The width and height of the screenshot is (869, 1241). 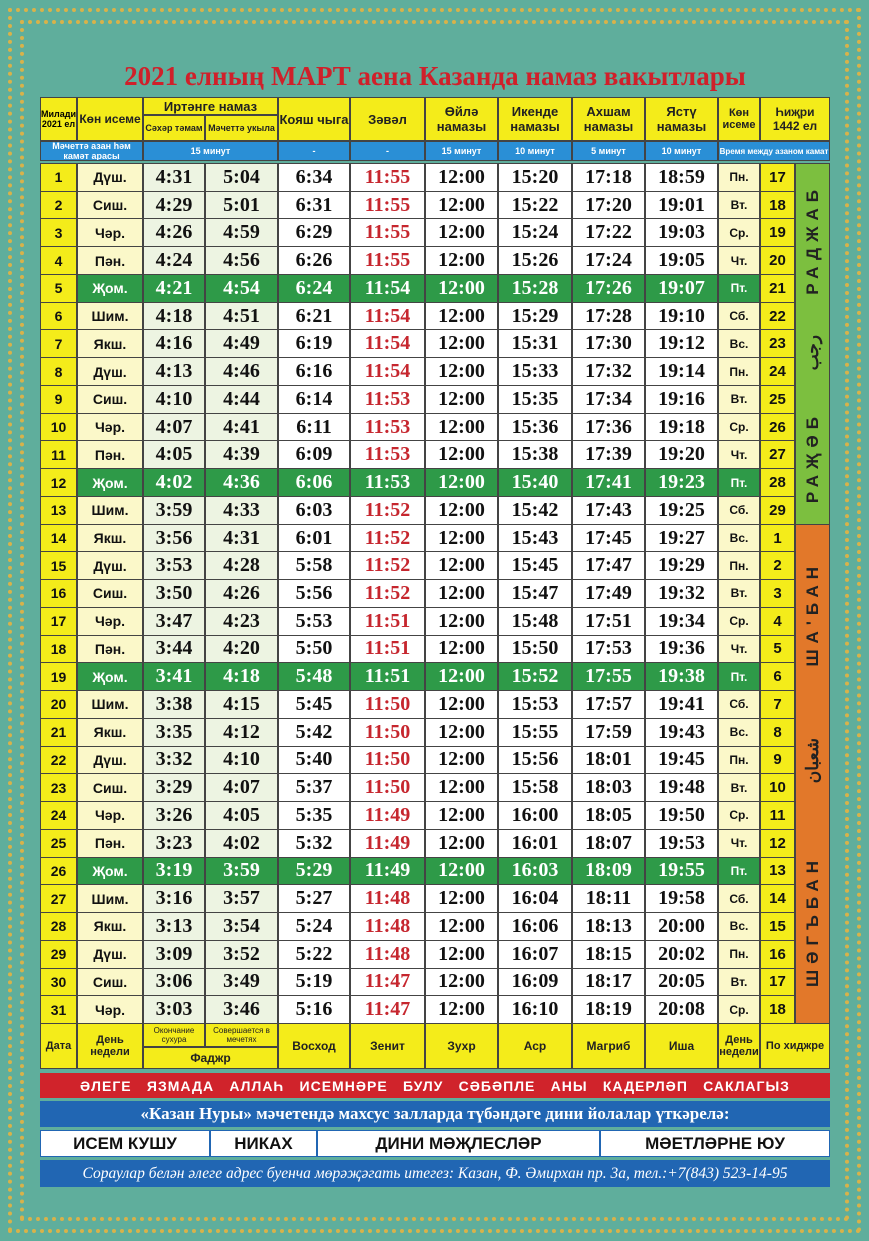 I want to click on warning-word: ИСЕМНӘРЕ, so click(x=343, y=1085).